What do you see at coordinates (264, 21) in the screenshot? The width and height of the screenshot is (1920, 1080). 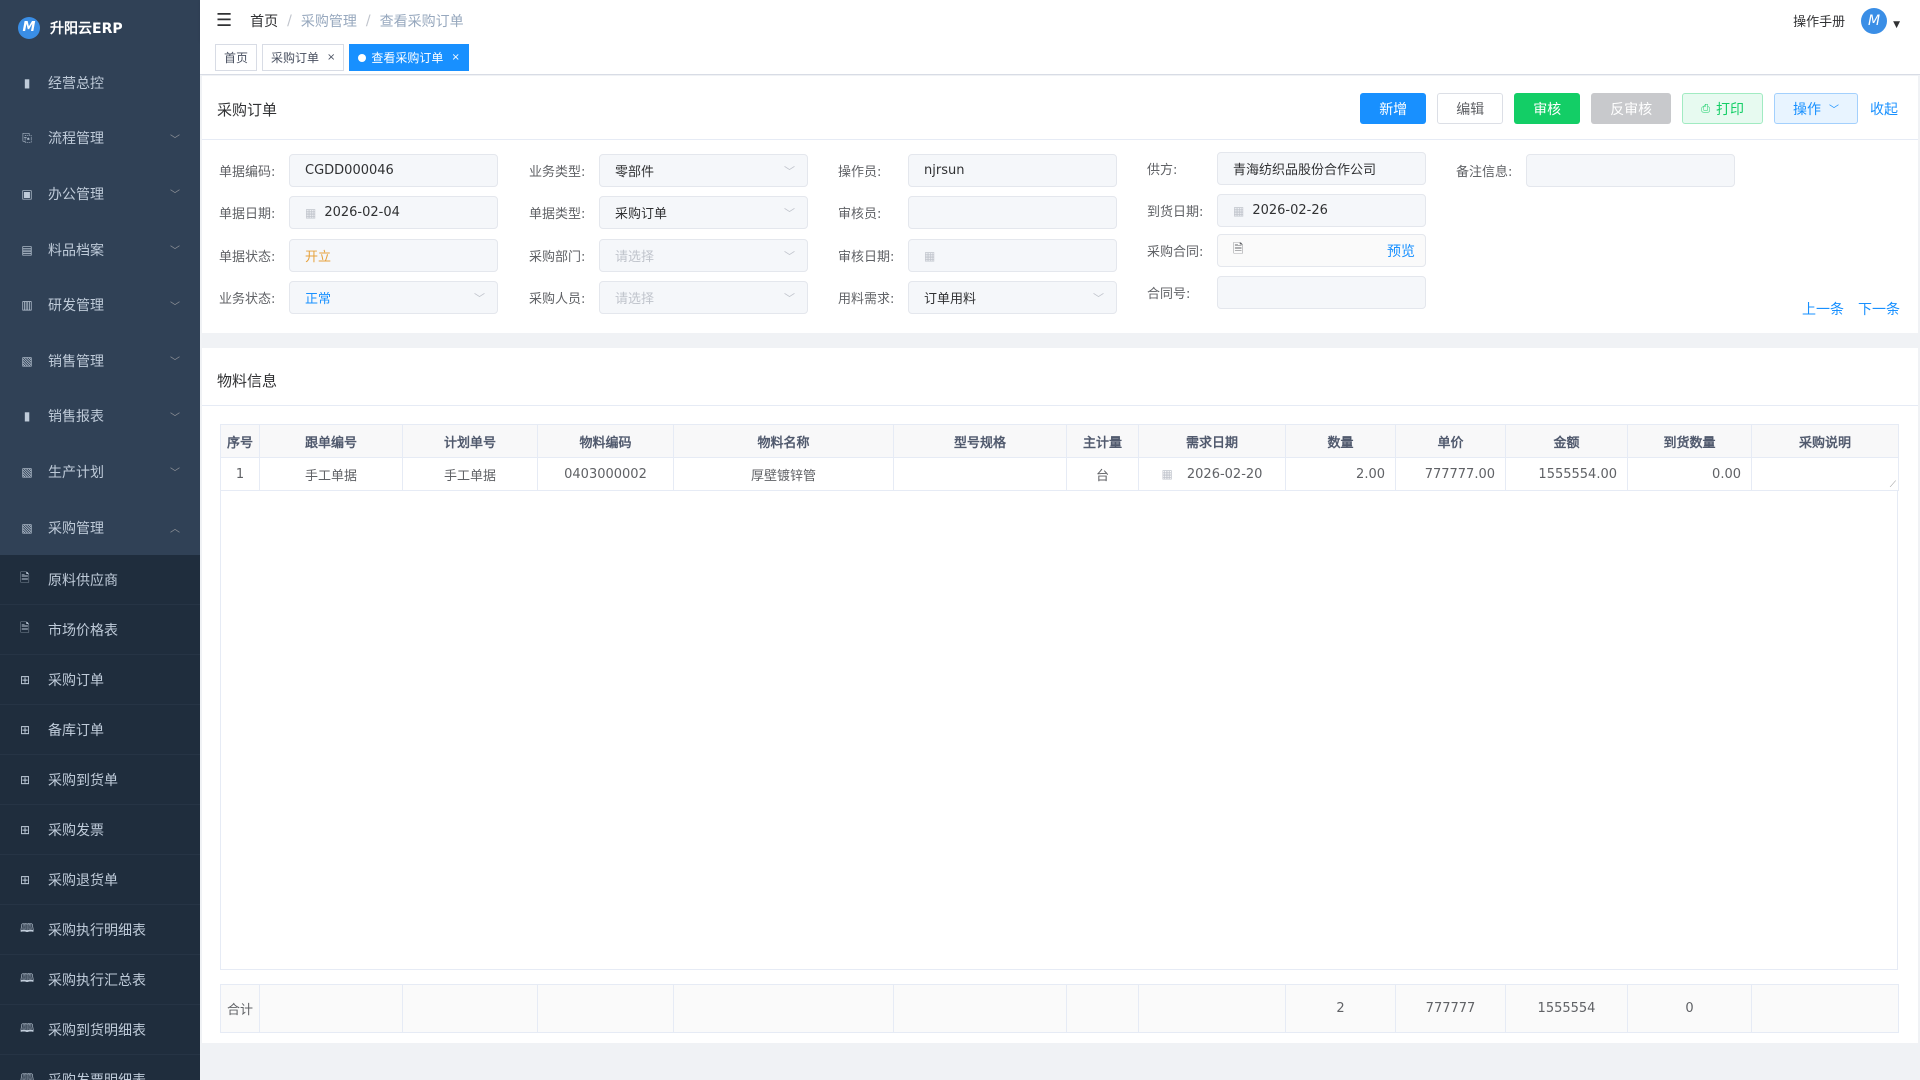 I see `breadcrumb-home: 首页` at bounding box center [264, 21].